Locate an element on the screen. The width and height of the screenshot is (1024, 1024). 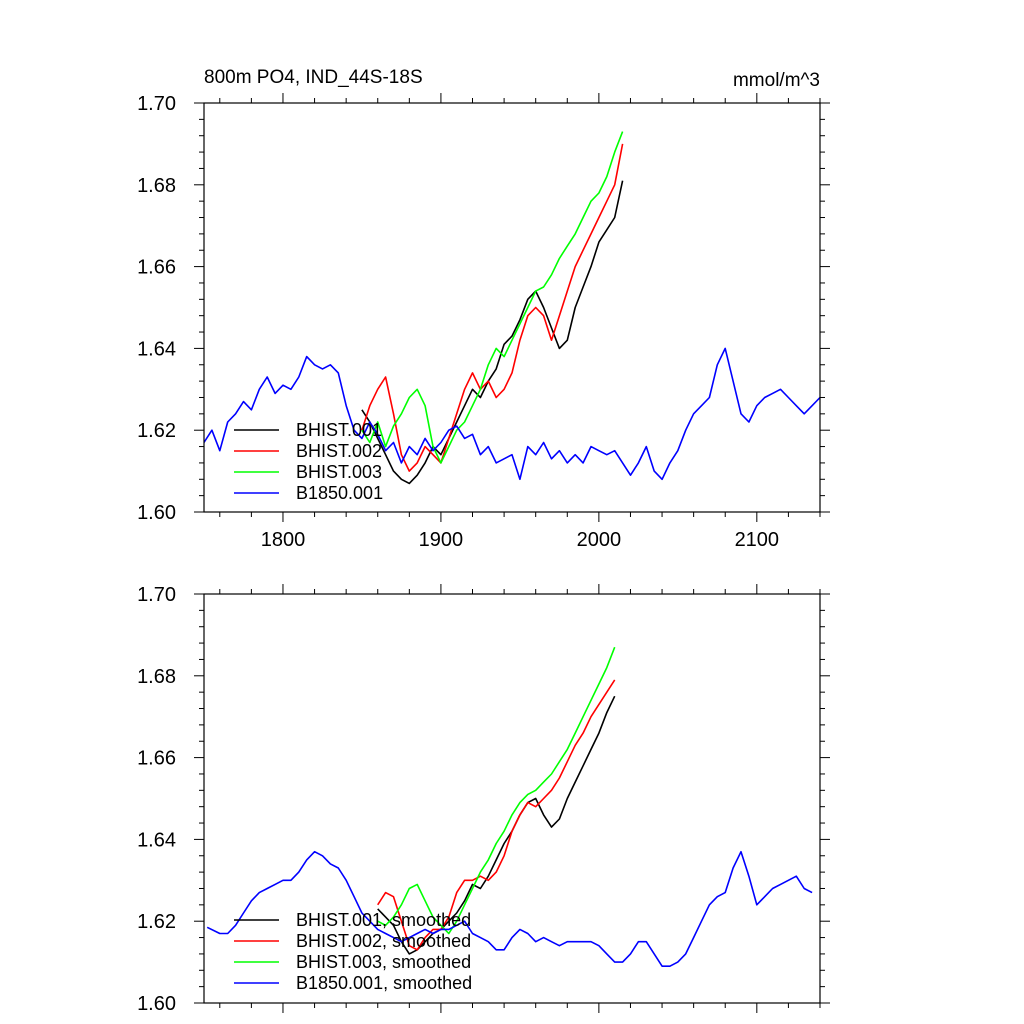
series-line-b1850-001-smoothed is located at coordinates (509, 909).